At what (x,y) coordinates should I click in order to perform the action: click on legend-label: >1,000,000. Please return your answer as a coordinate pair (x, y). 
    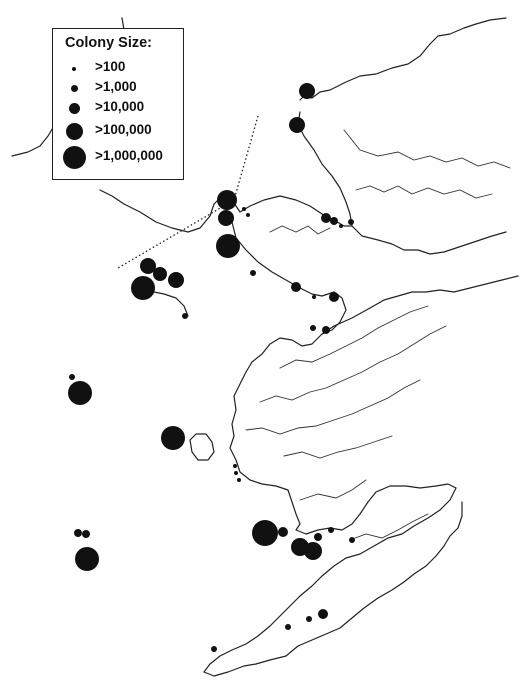
    Looking at the image, I should click on (129, 155).